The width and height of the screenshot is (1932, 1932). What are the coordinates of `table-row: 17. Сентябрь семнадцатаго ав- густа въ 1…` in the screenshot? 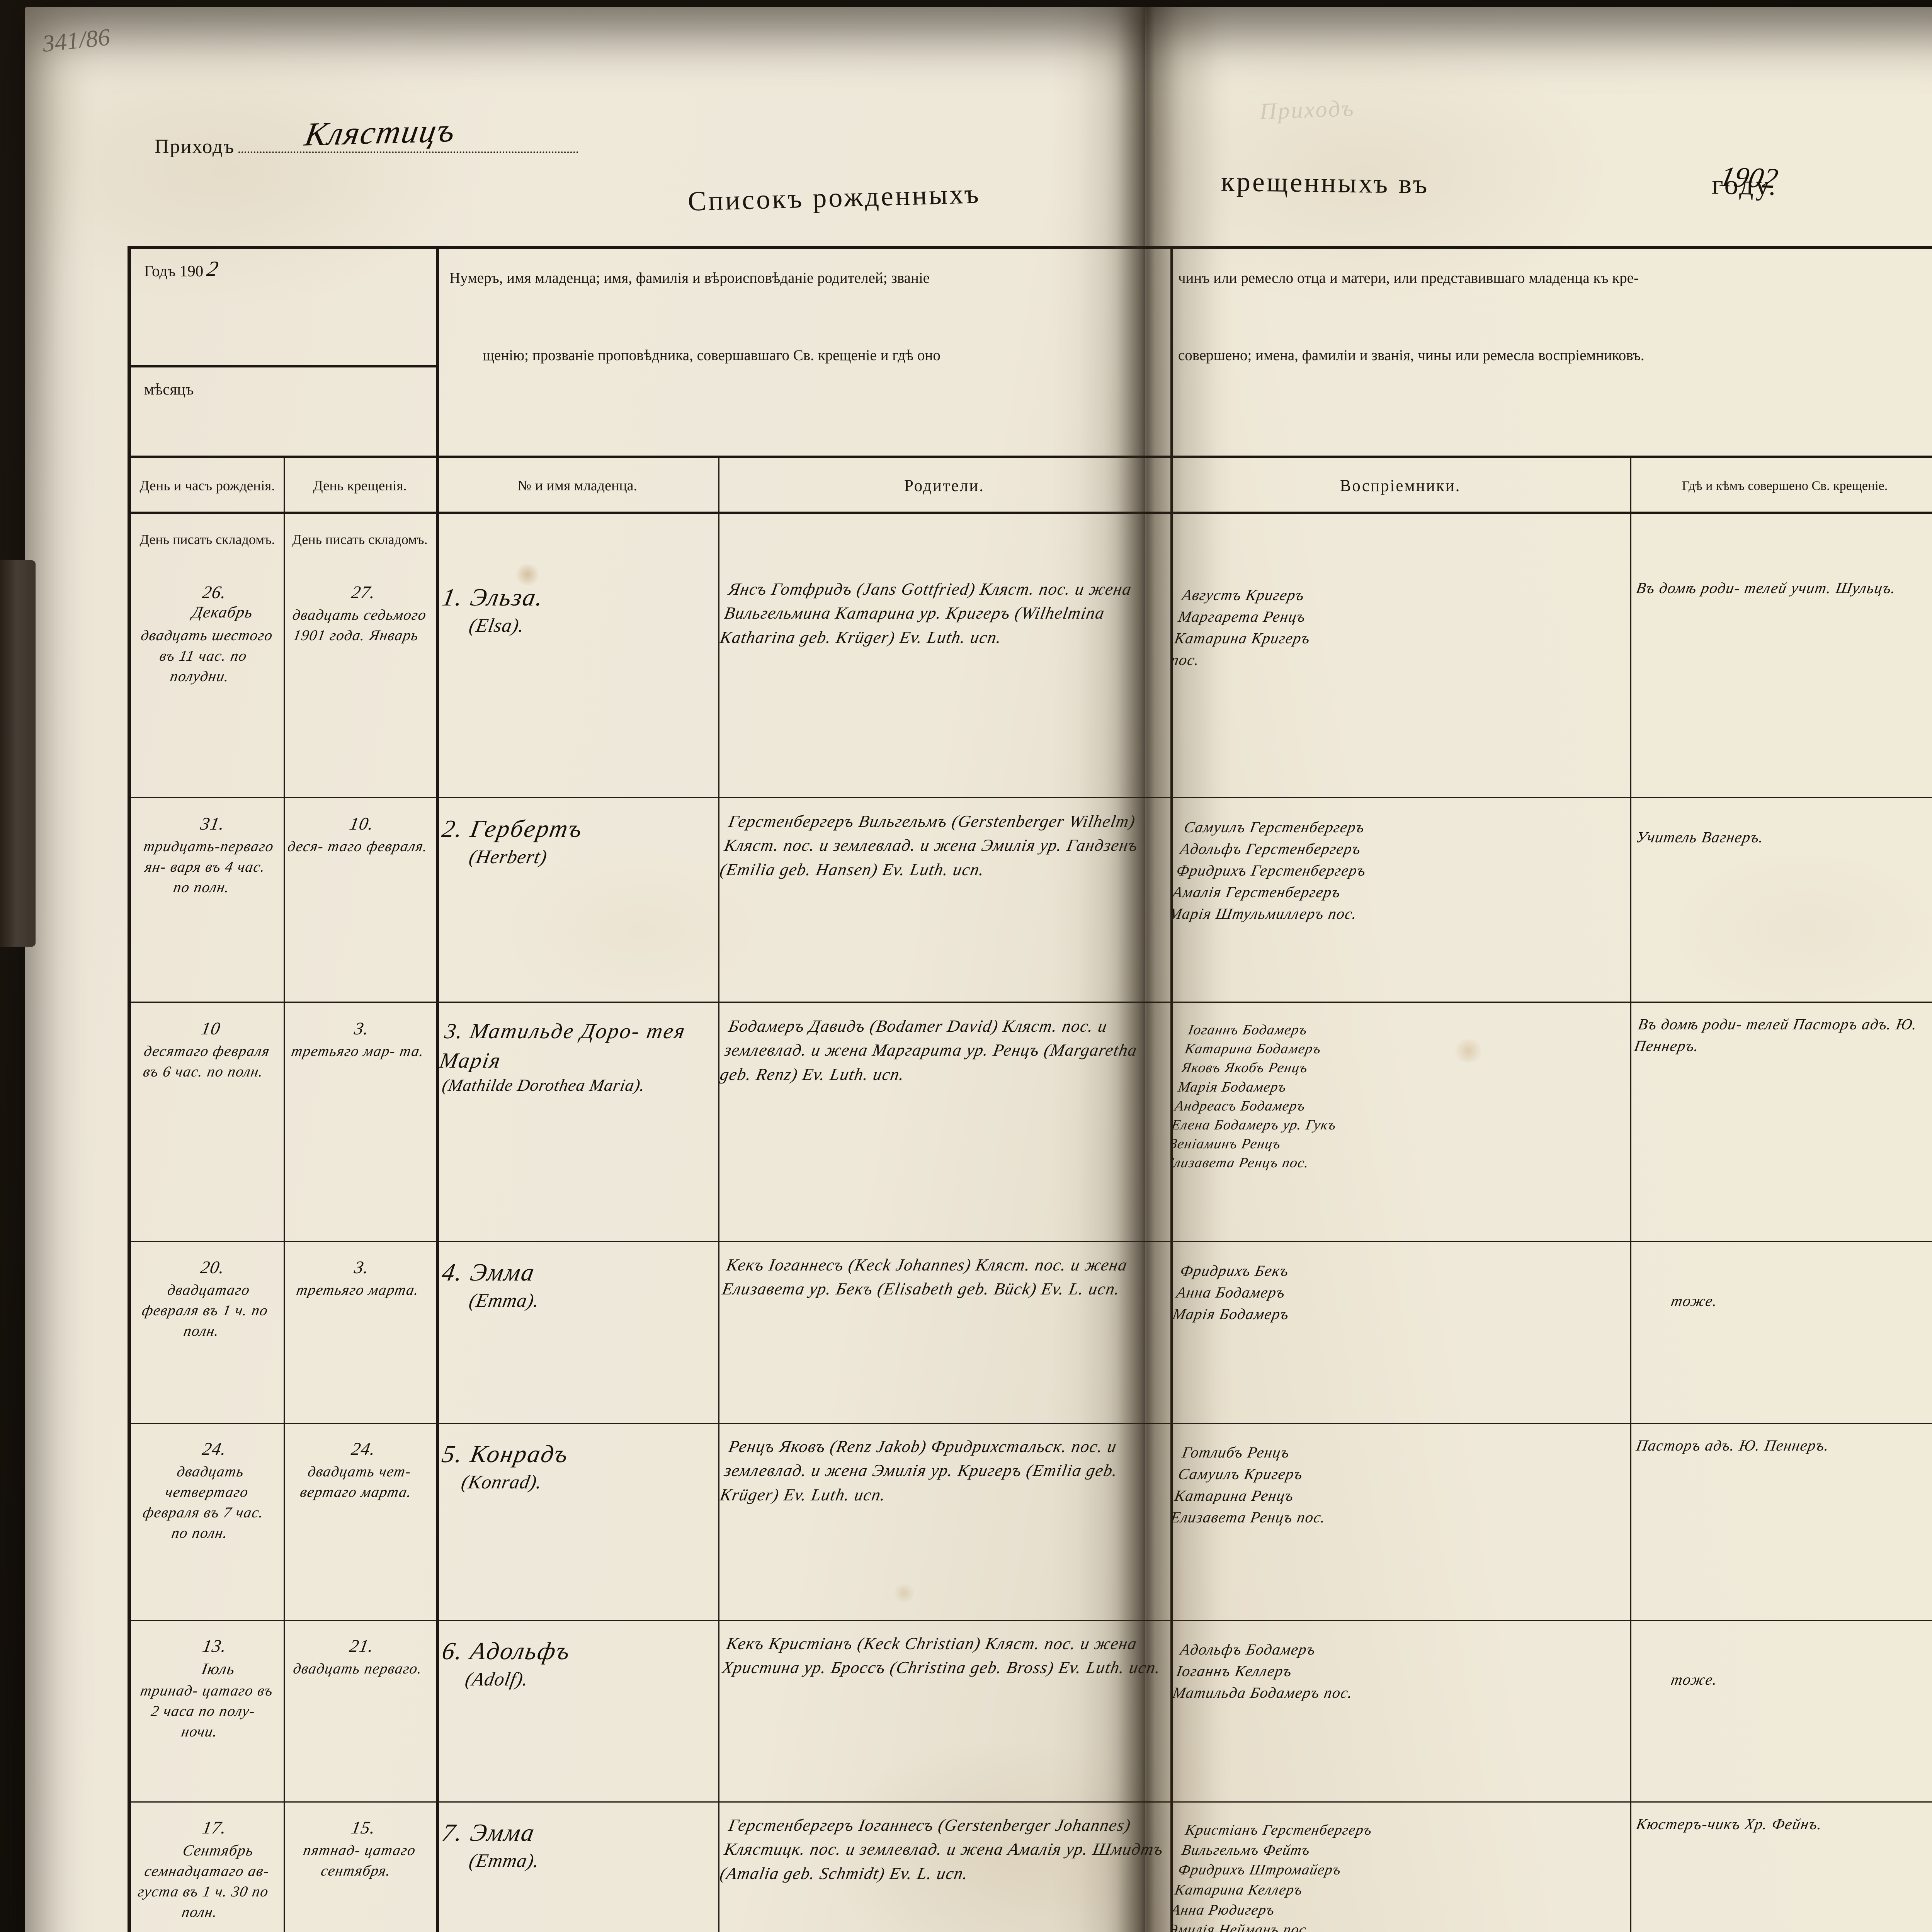 It's located at (1031, 1867).